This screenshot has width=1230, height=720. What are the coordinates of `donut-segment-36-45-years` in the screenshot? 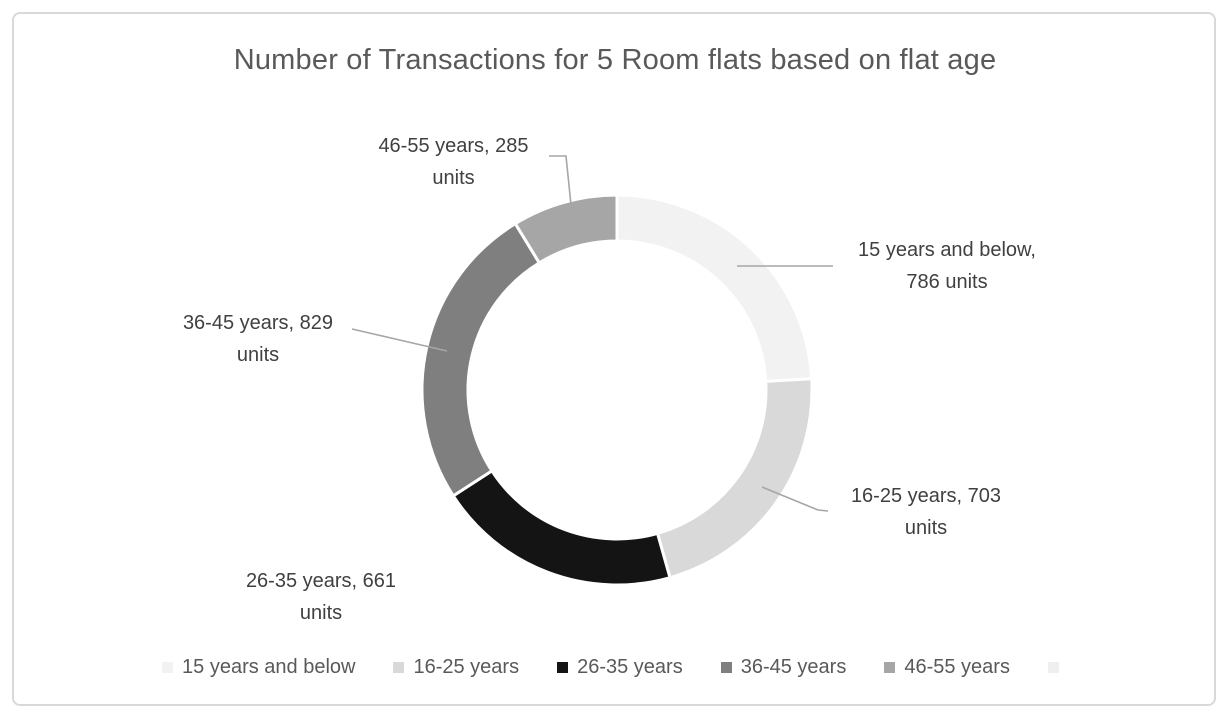 It's located at (480, 360).